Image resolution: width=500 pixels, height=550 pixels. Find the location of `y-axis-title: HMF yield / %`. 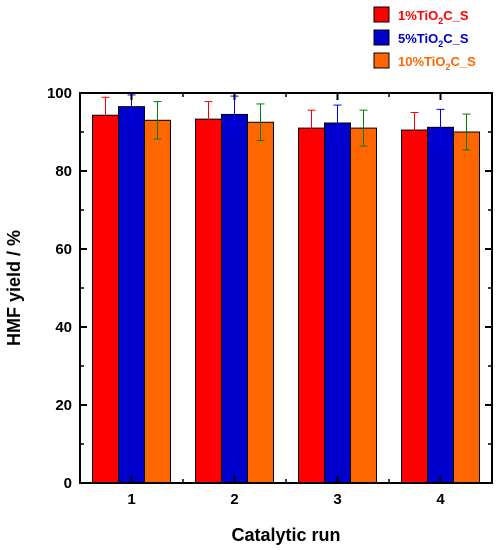

y-axis-title: HMF yield / % is located at coordinates (14, 288).